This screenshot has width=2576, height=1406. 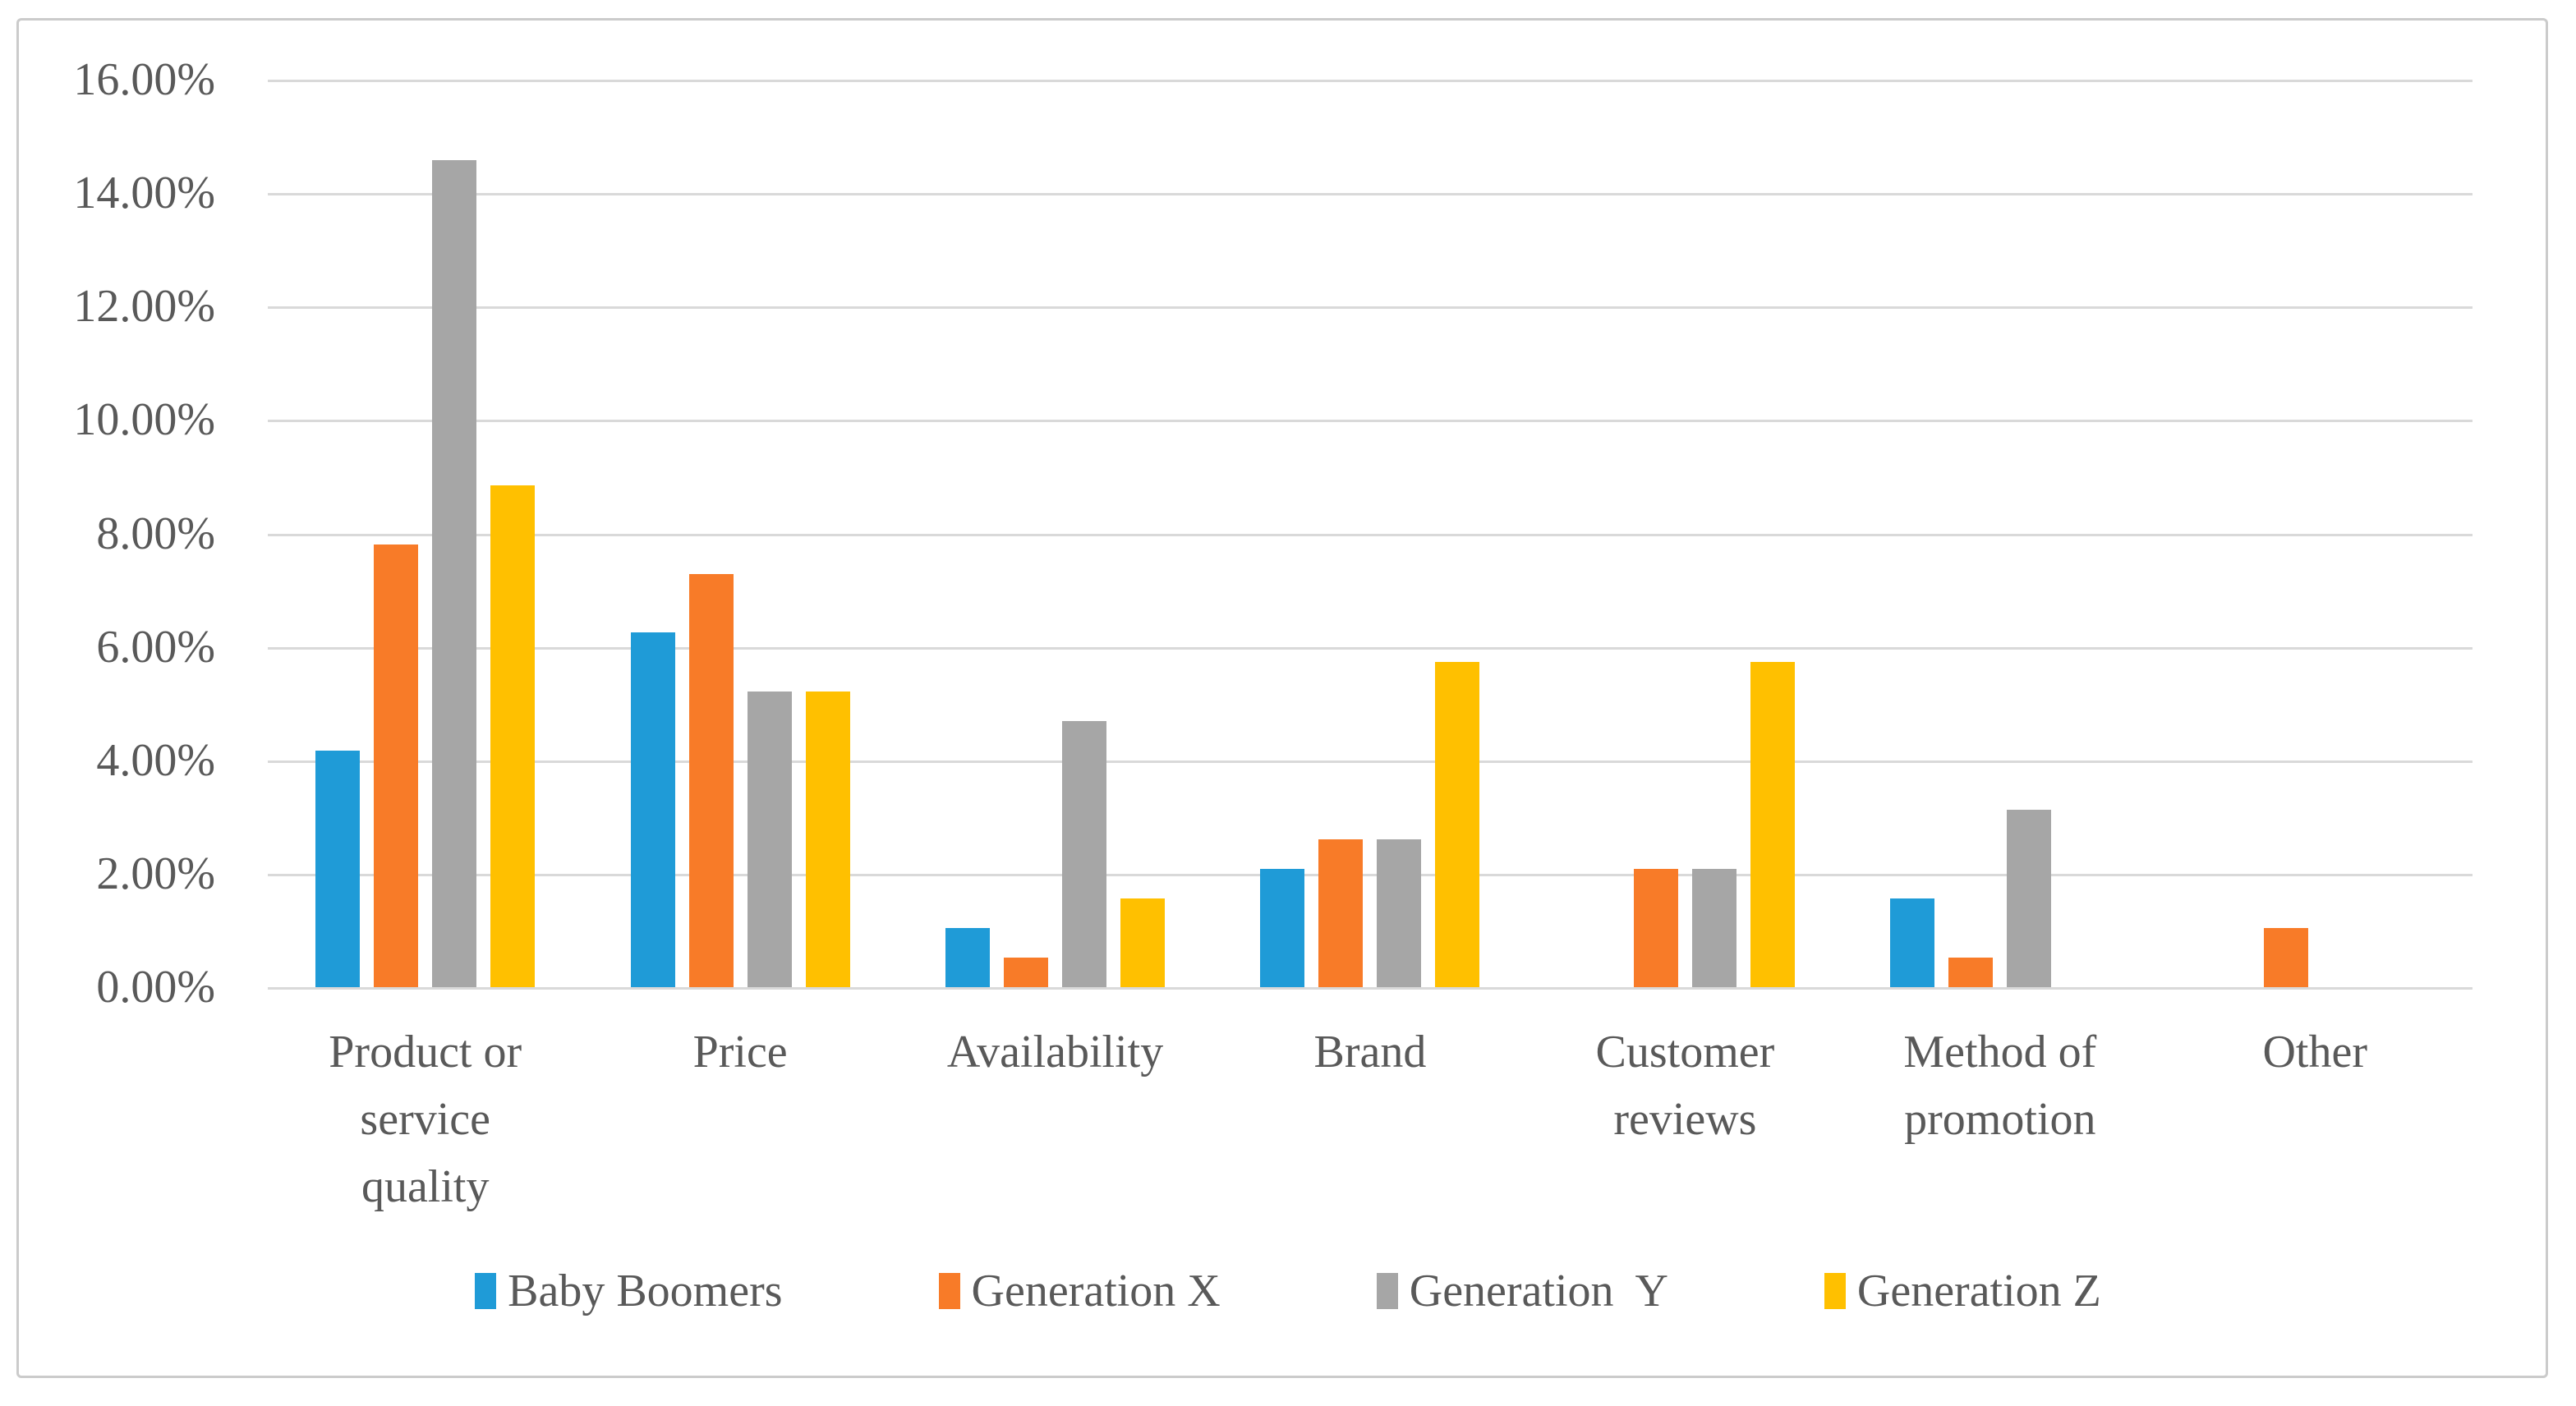 I want to click on bar-generation-y-product-or, so click(x=454, y=573).